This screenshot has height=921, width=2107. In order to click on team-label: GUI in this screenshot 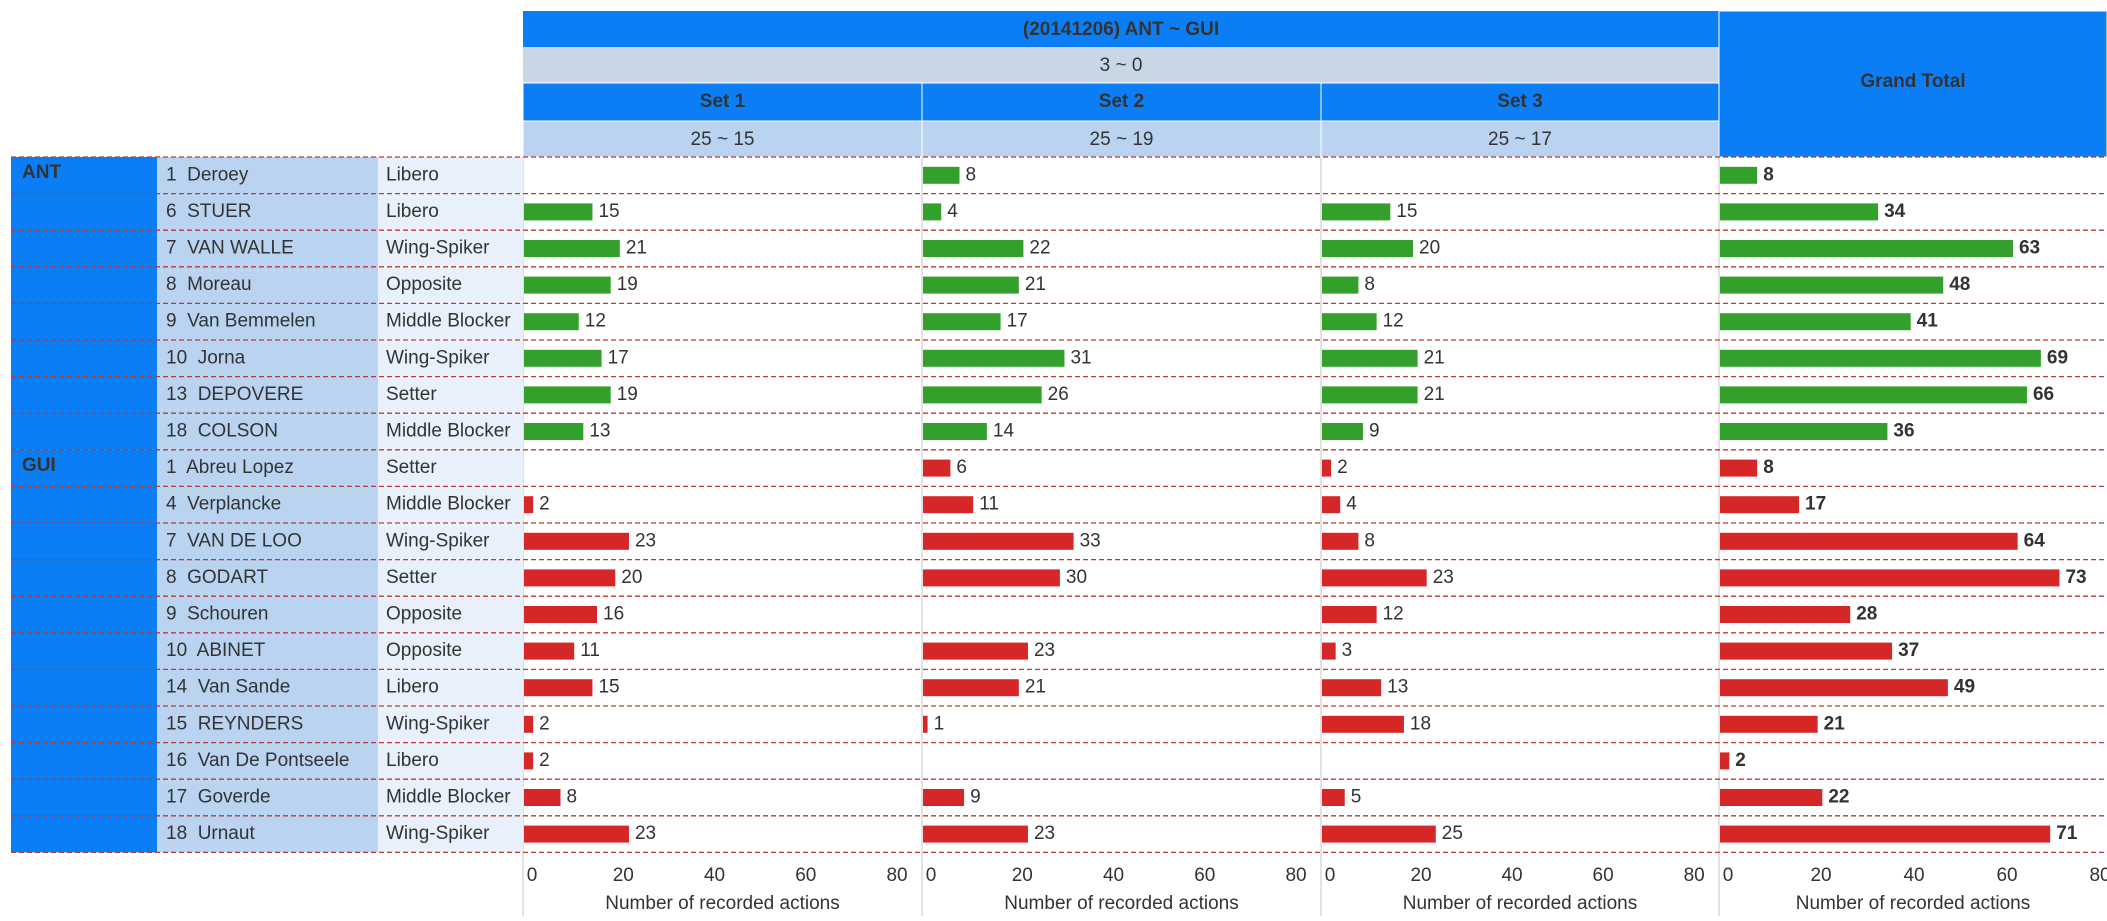, I will do `click(39, 465)`.